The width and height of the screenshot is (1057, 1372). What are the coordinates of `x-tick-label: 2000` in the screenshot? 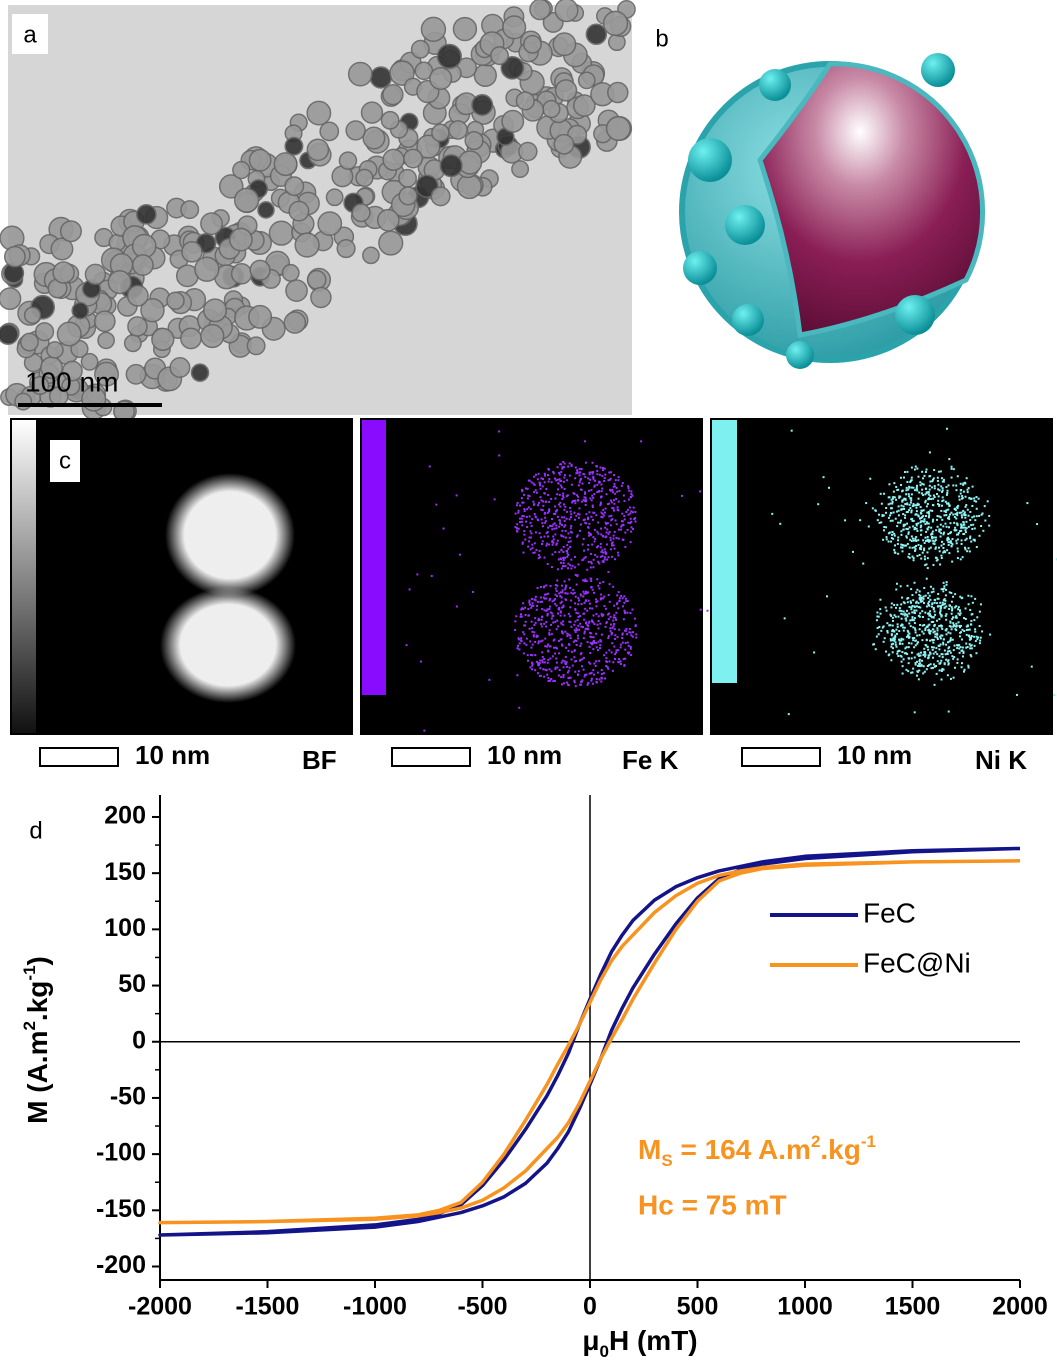 It's located at (1020, 1307).